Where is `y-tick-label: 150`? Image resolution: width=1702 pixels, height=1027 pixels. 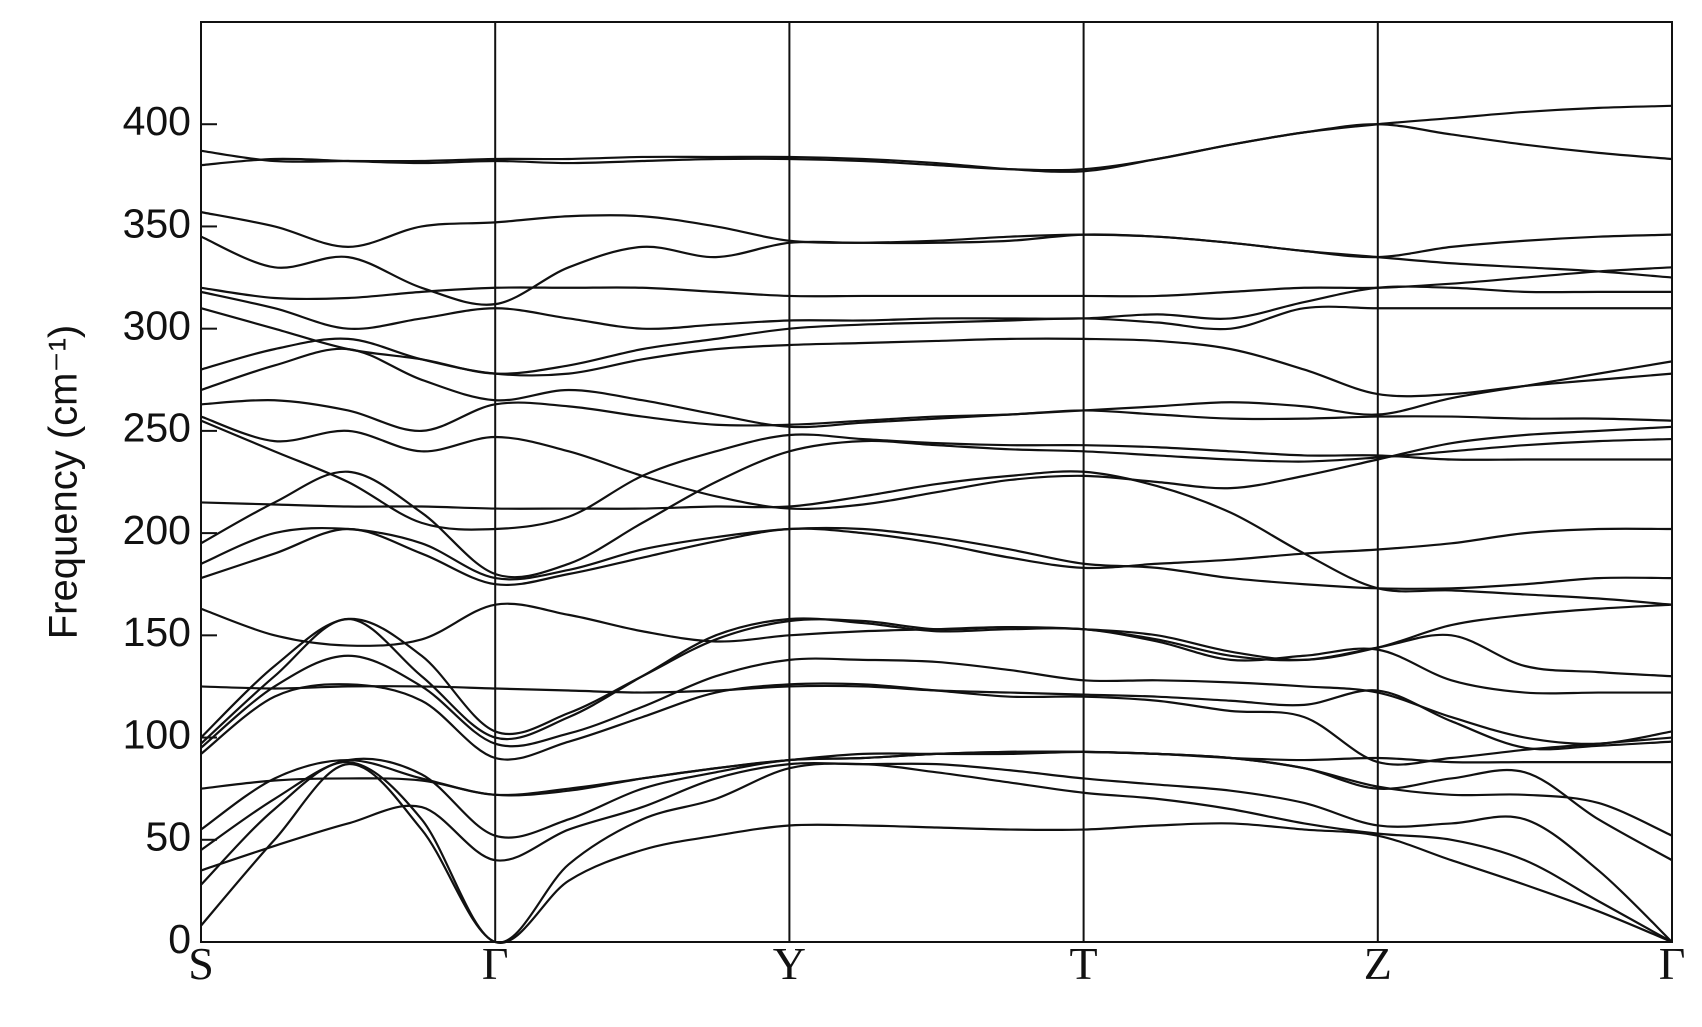 y-tick-label: 150 is located at coordinates (157, 632).